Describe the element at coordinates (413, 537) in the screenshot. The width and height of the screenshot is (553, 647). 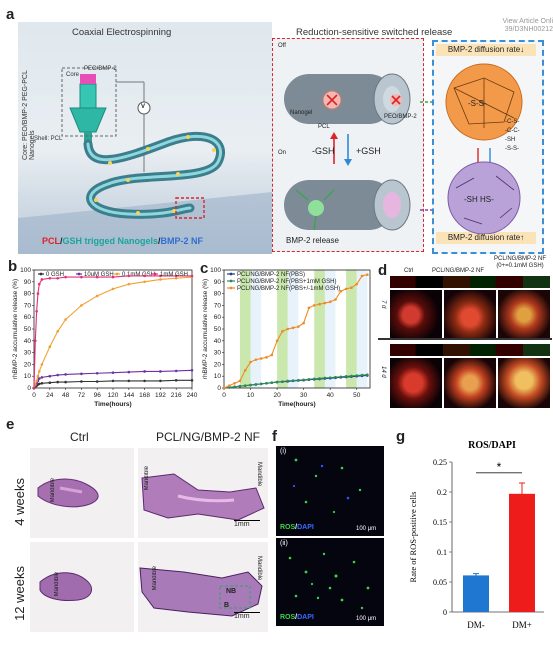
I see `chart-g-y-label: Rate of ROS-positive cells` at that location.